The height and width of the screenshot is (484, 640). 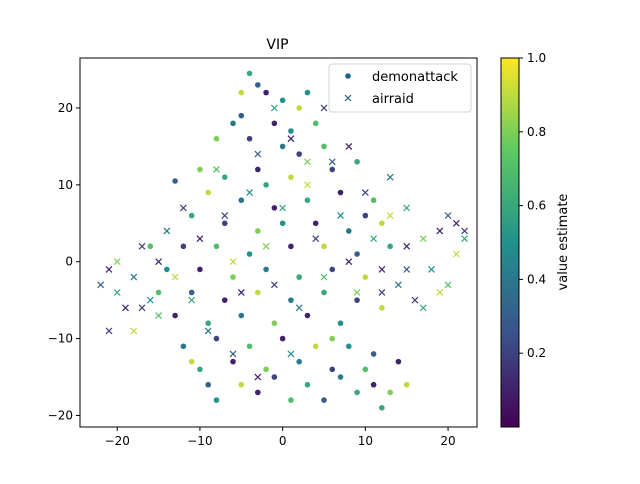 I want to click on colorbar-tick-label: 0.6, so click(x=536, y=206).